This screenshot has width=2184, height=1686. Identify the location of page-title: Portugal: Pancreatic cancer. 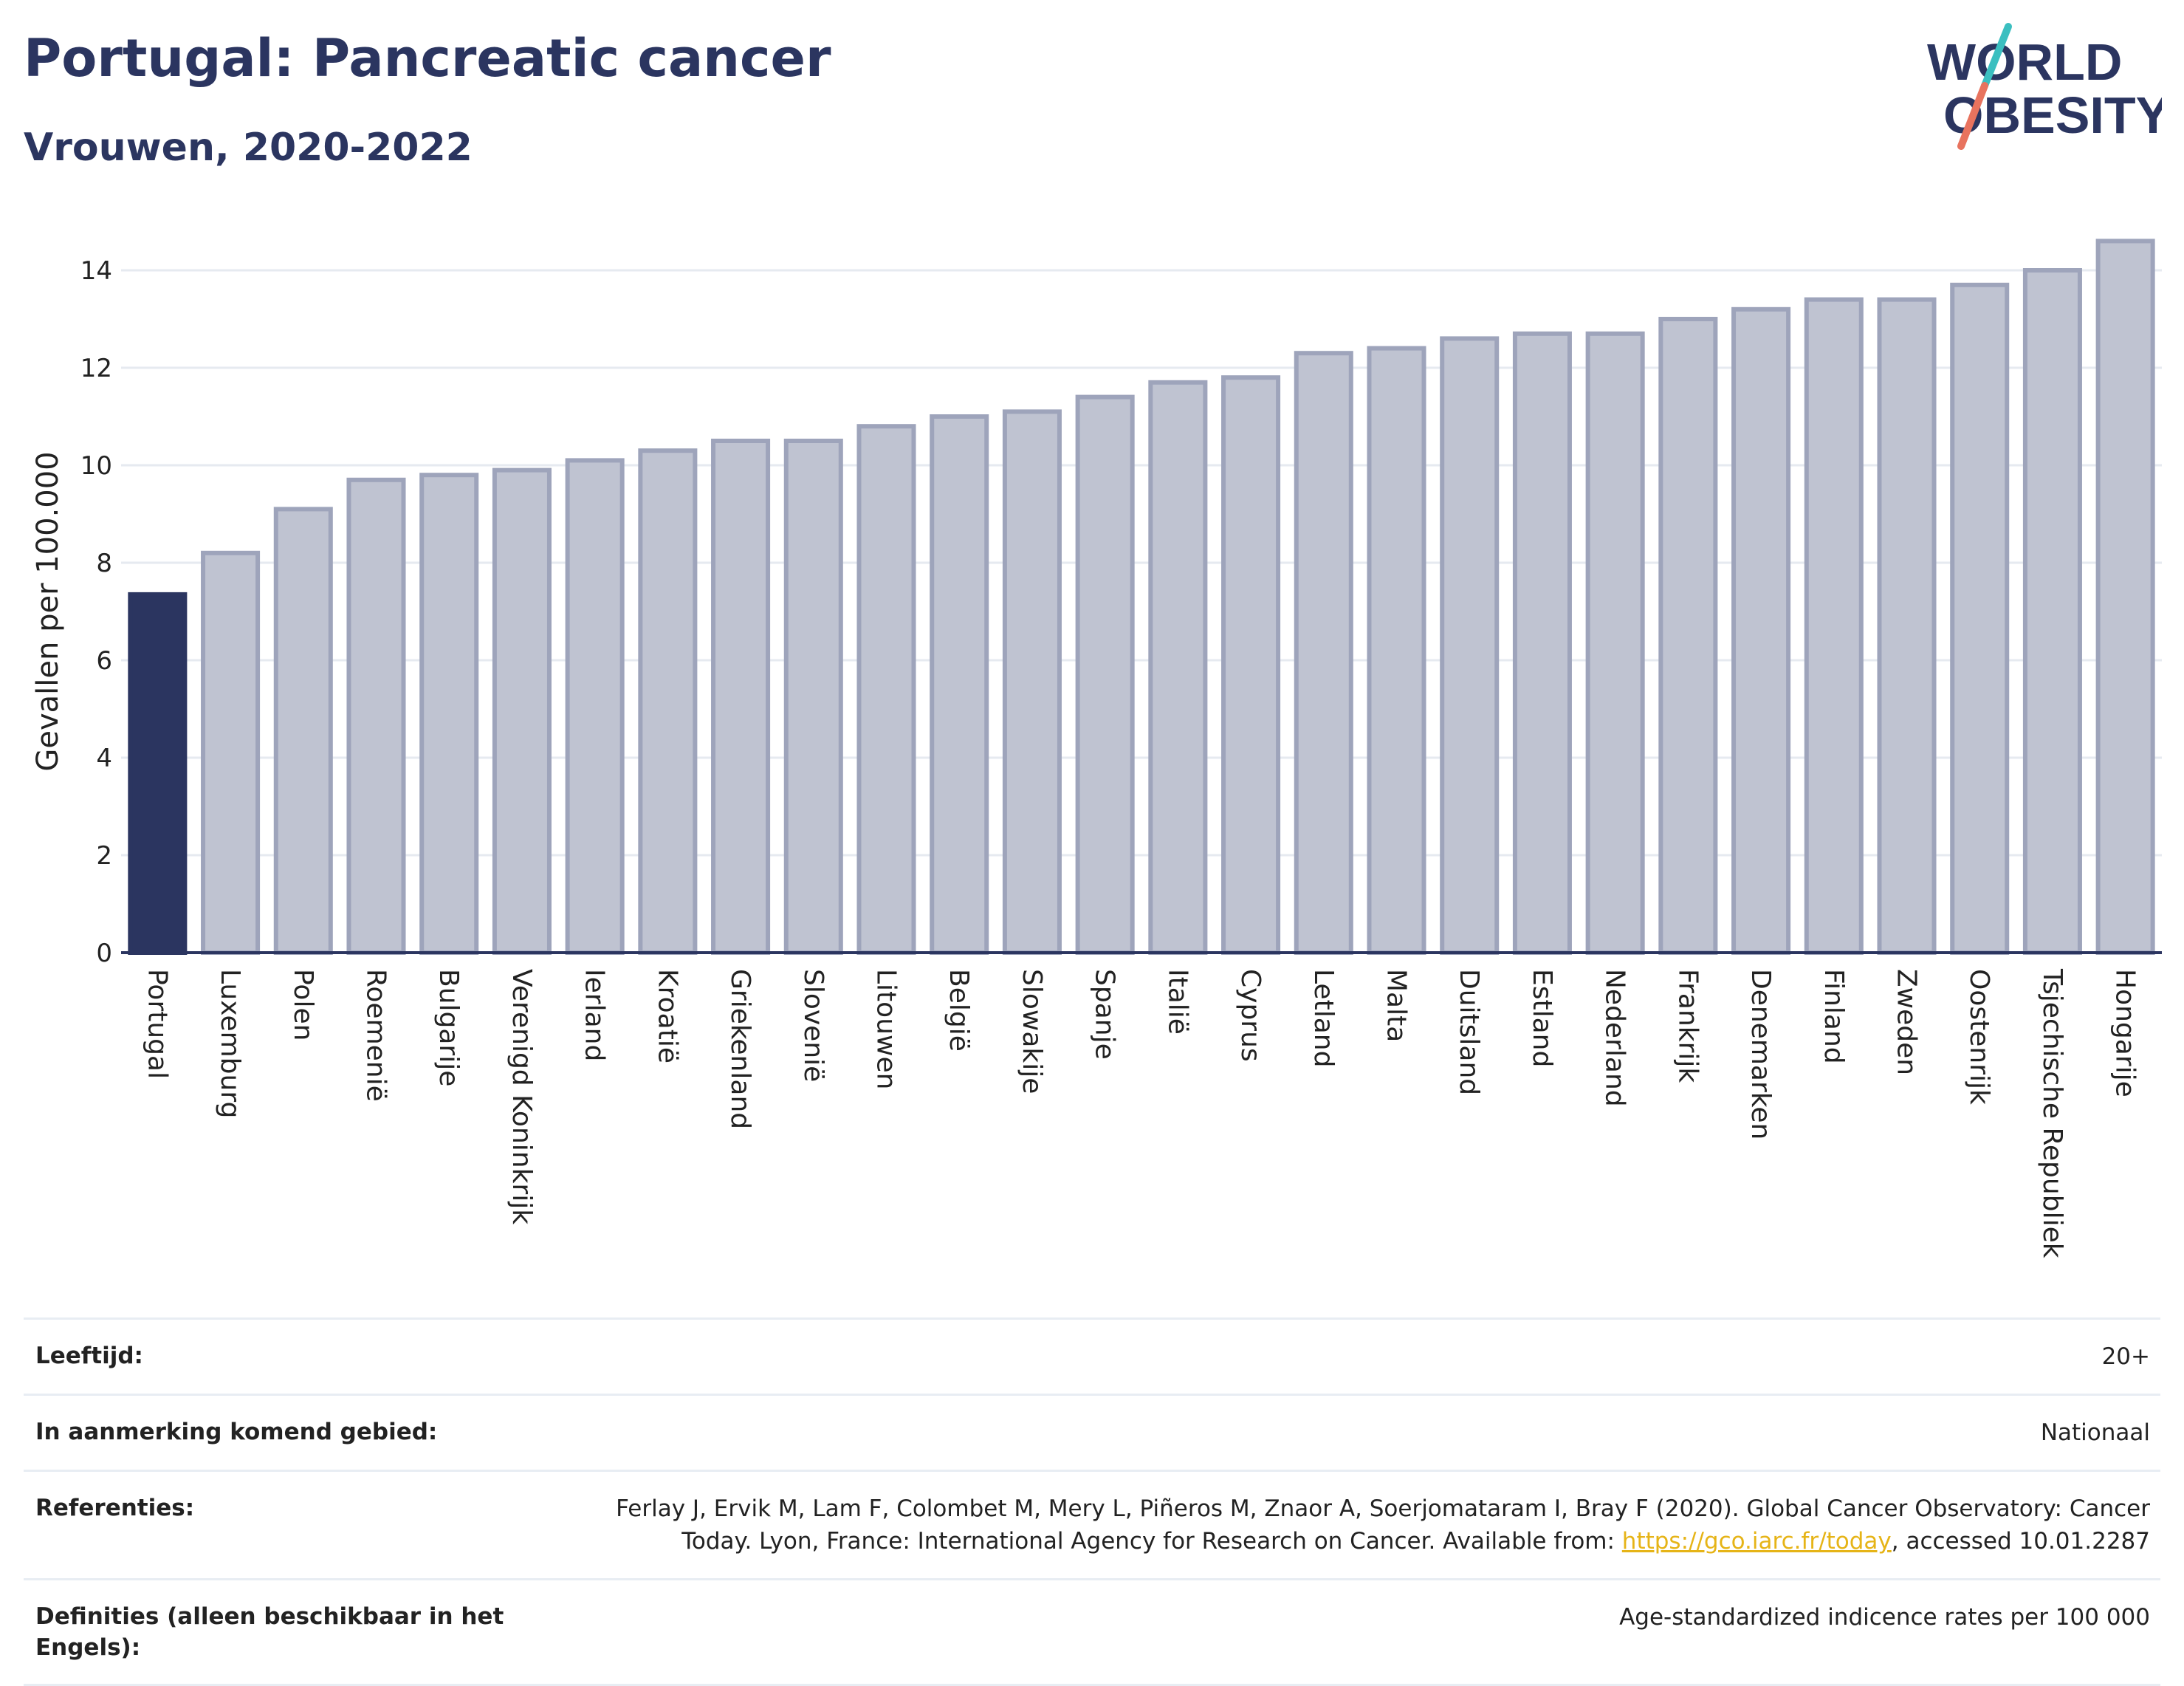
(428, 58).